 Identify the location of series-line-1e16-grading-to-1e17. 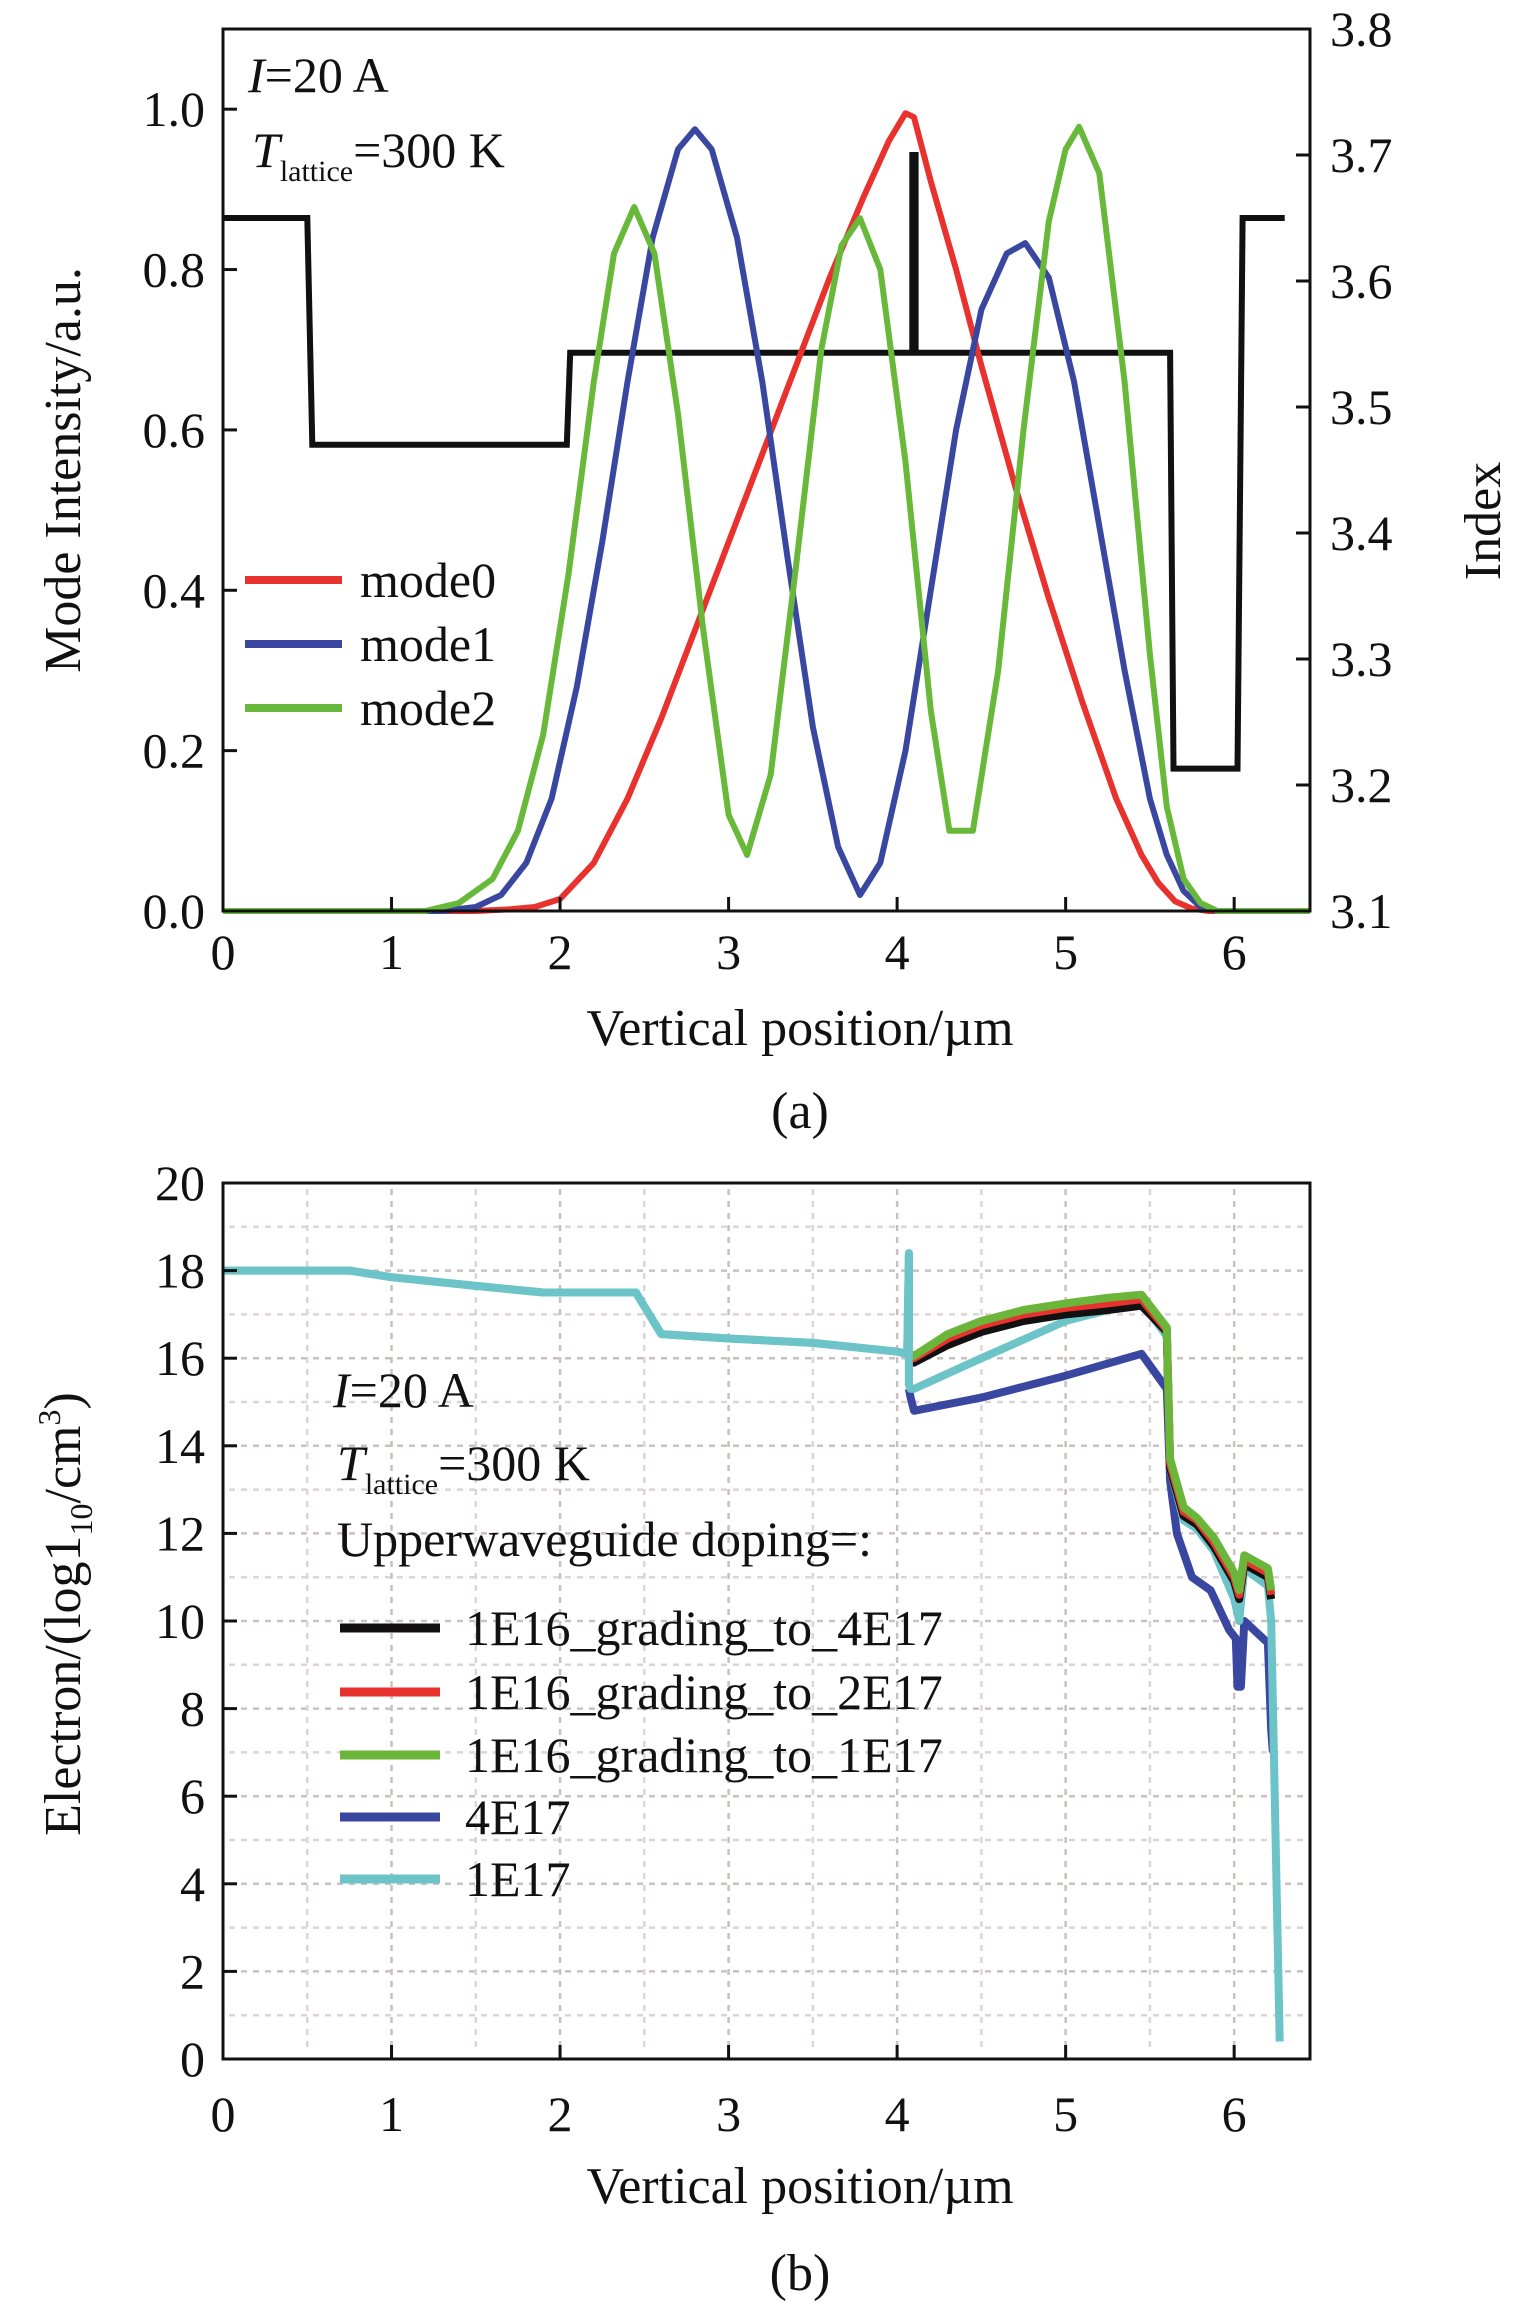
(1092, 1442).